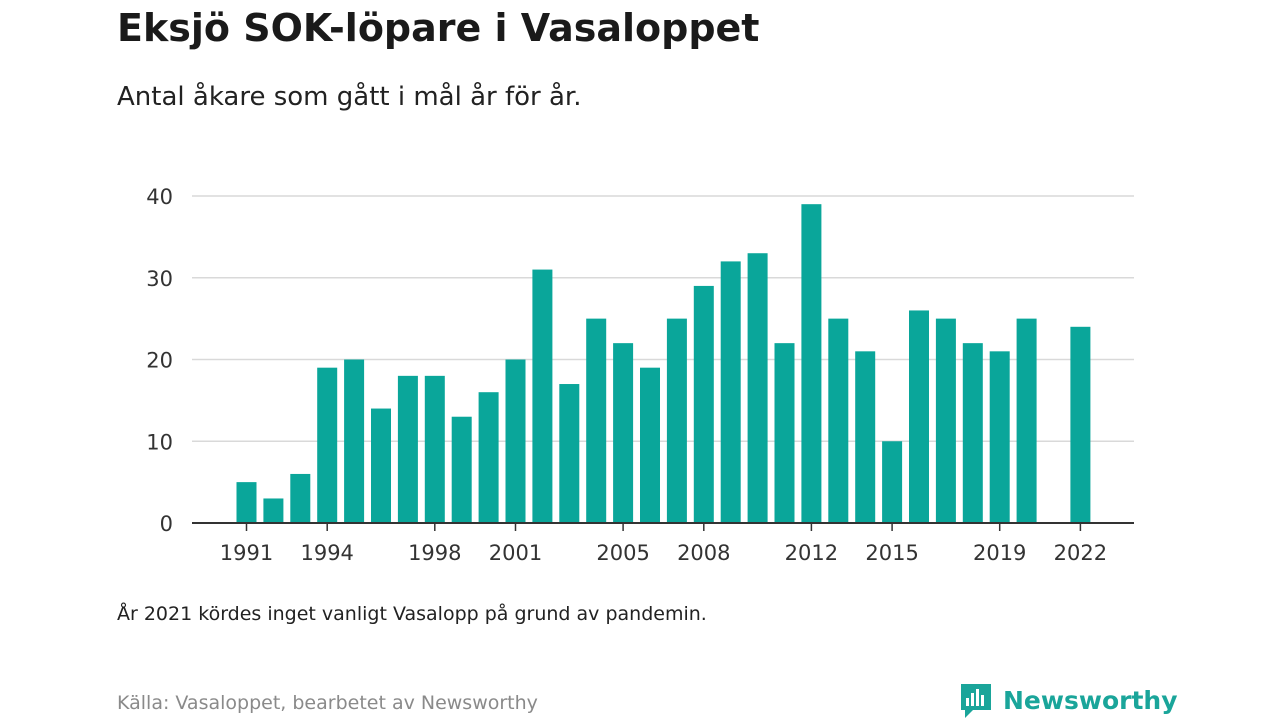 This screenshot has height=720, width=1280. I want to click on x-tick-label: 2008, so click(703, 553).